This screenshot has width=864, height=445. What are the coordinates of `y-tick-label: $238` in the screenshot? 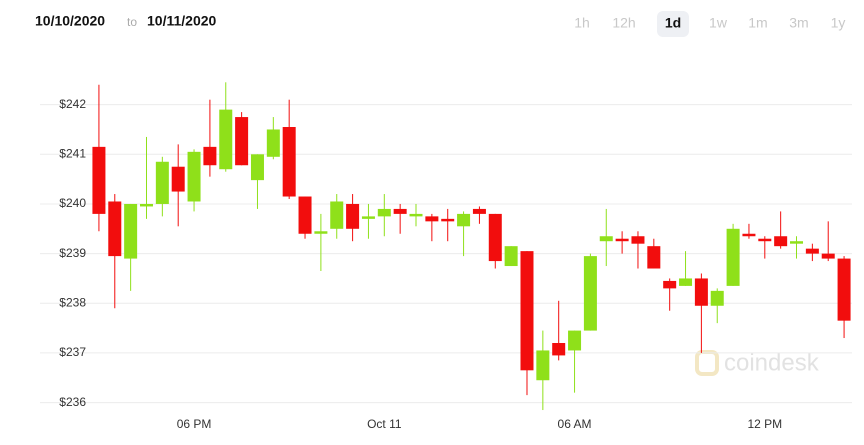 It's located at (72, 302).